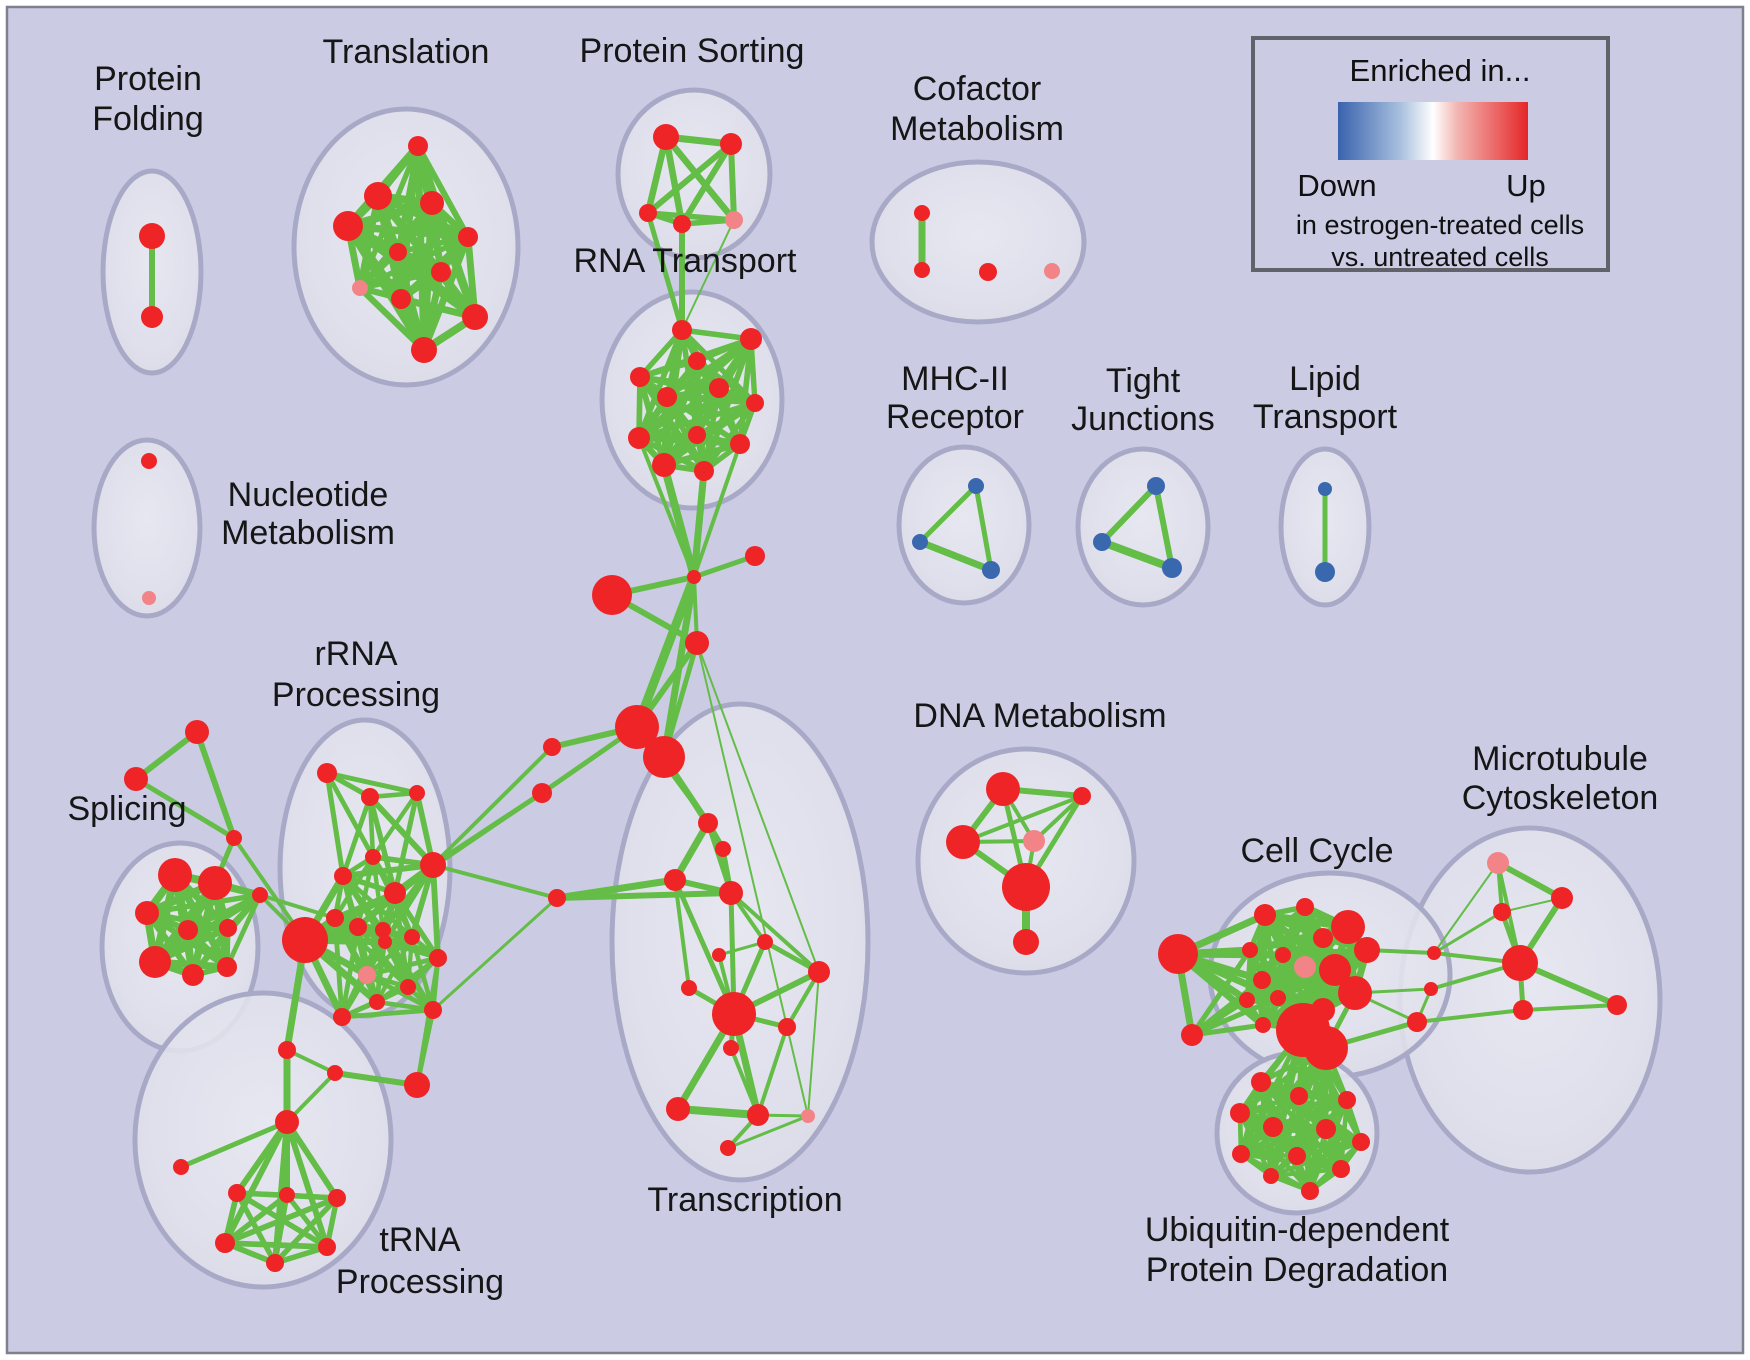  What do you see at coordinates (744, 1200) in the screenshot?
I see `transcription-label: Transcription` at bounding box center [744, 1200].